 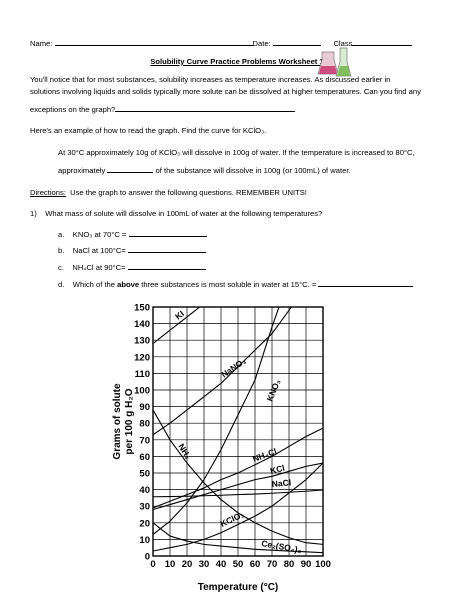 What do you see at coordinates (170, 564) in the screenshot?
I see `x-tick-label: 10` at bounding box center [170, 564].